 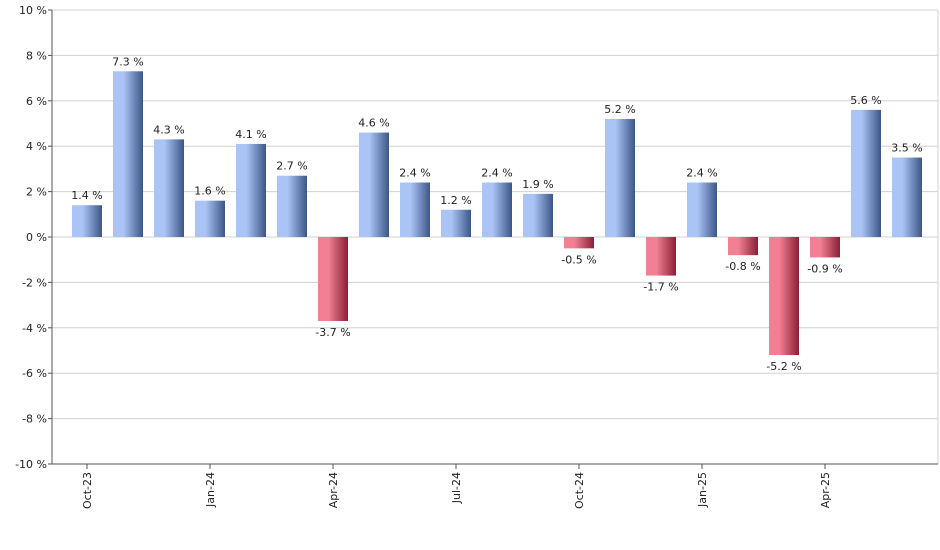 I want to click on y-tick-label: -6 %, so click(x=34, y=373).